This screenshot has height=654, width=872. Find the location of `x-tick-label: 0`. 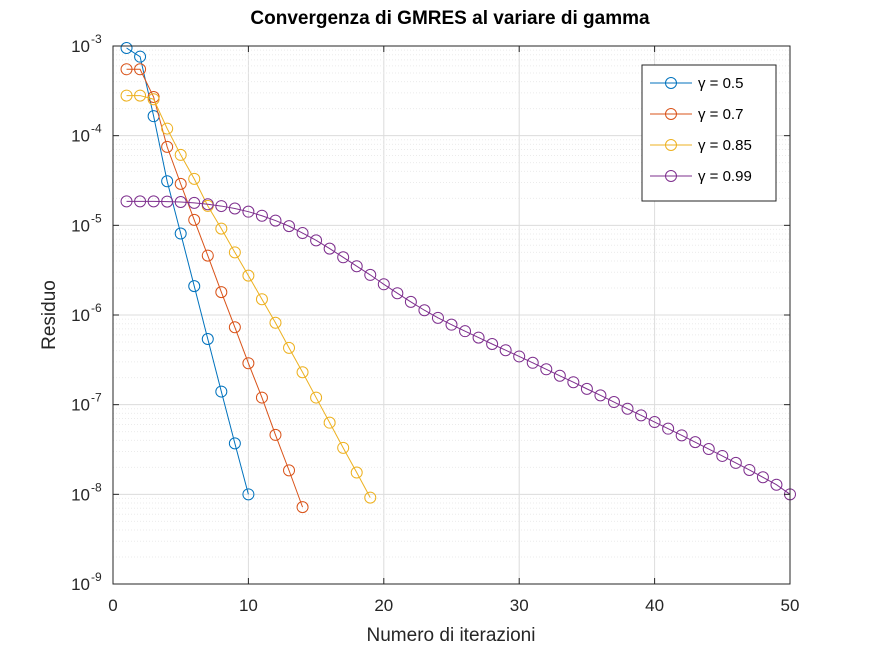

x-tick-label: 0 is located at coordinates (112, 605).